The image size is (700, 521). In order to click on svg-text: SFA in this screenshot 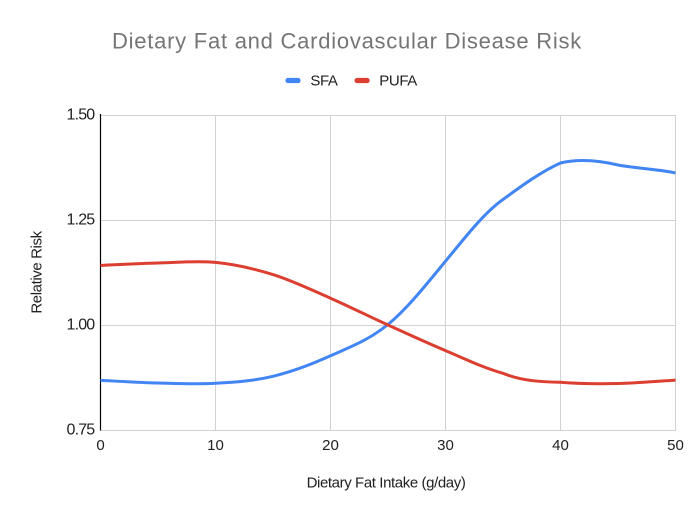, I will do `click(324, 81)`.